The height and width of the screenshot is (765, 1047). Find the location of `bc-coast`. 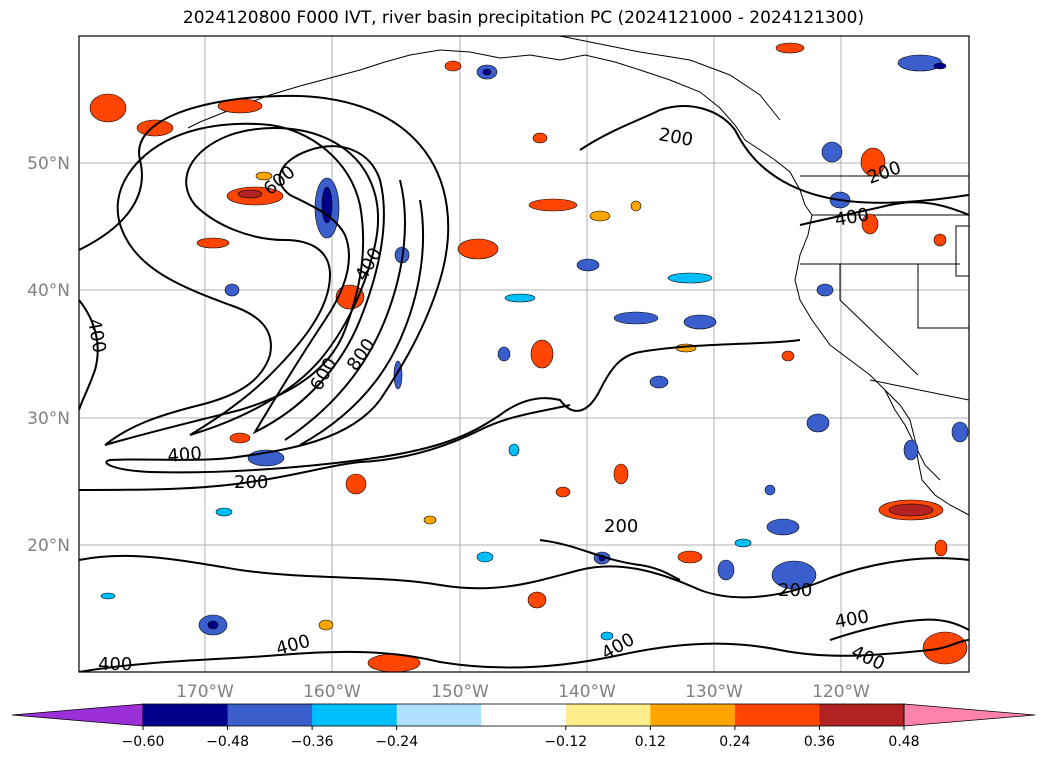

bc-coast is located at coordinates (778, 177).